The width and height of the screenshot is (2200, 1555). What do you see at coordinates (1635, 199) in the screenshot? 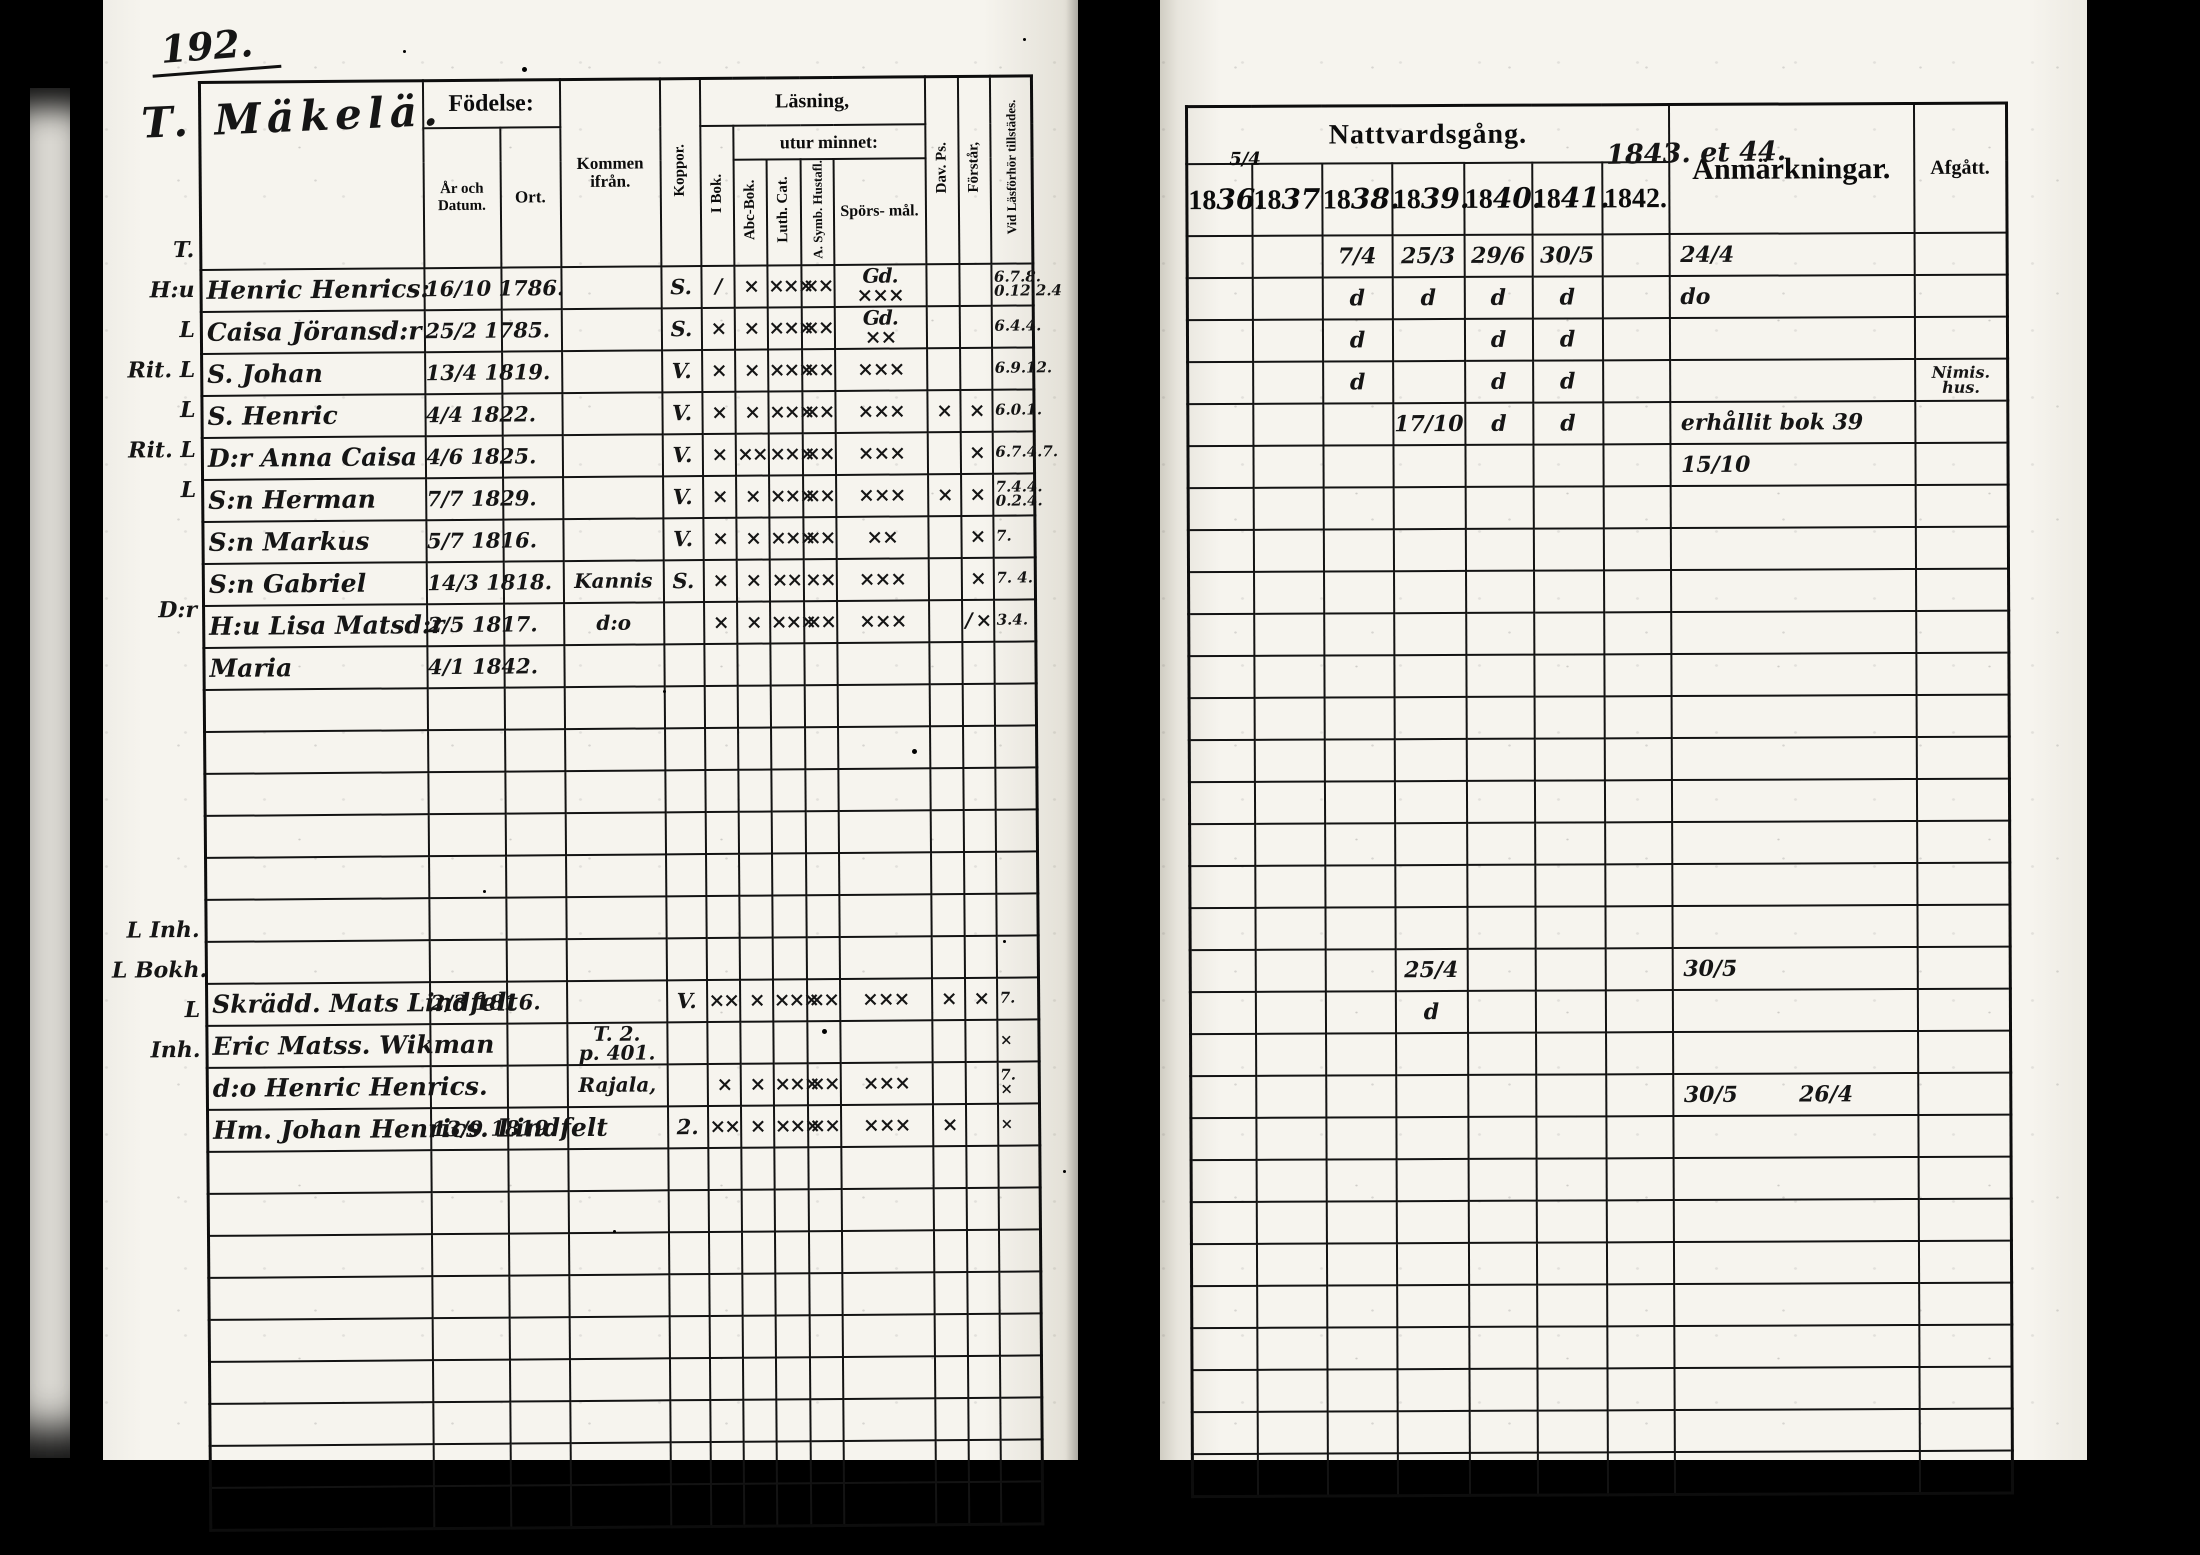
I see `year-printed: 1842.` at bounding box center [1635, 199].